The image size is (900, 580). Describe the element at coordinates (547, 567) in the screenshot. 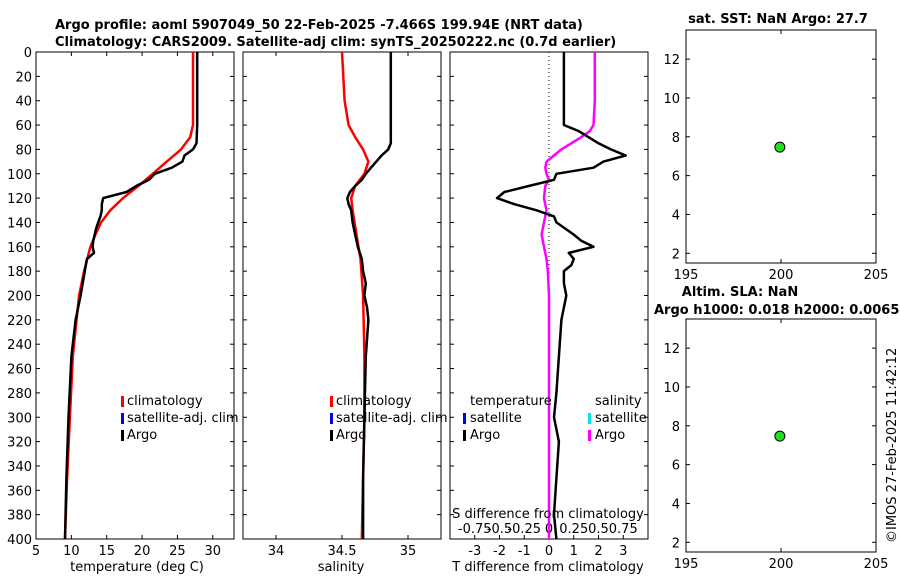

I see `difference-xlabel: T difference from climatology` at that location.